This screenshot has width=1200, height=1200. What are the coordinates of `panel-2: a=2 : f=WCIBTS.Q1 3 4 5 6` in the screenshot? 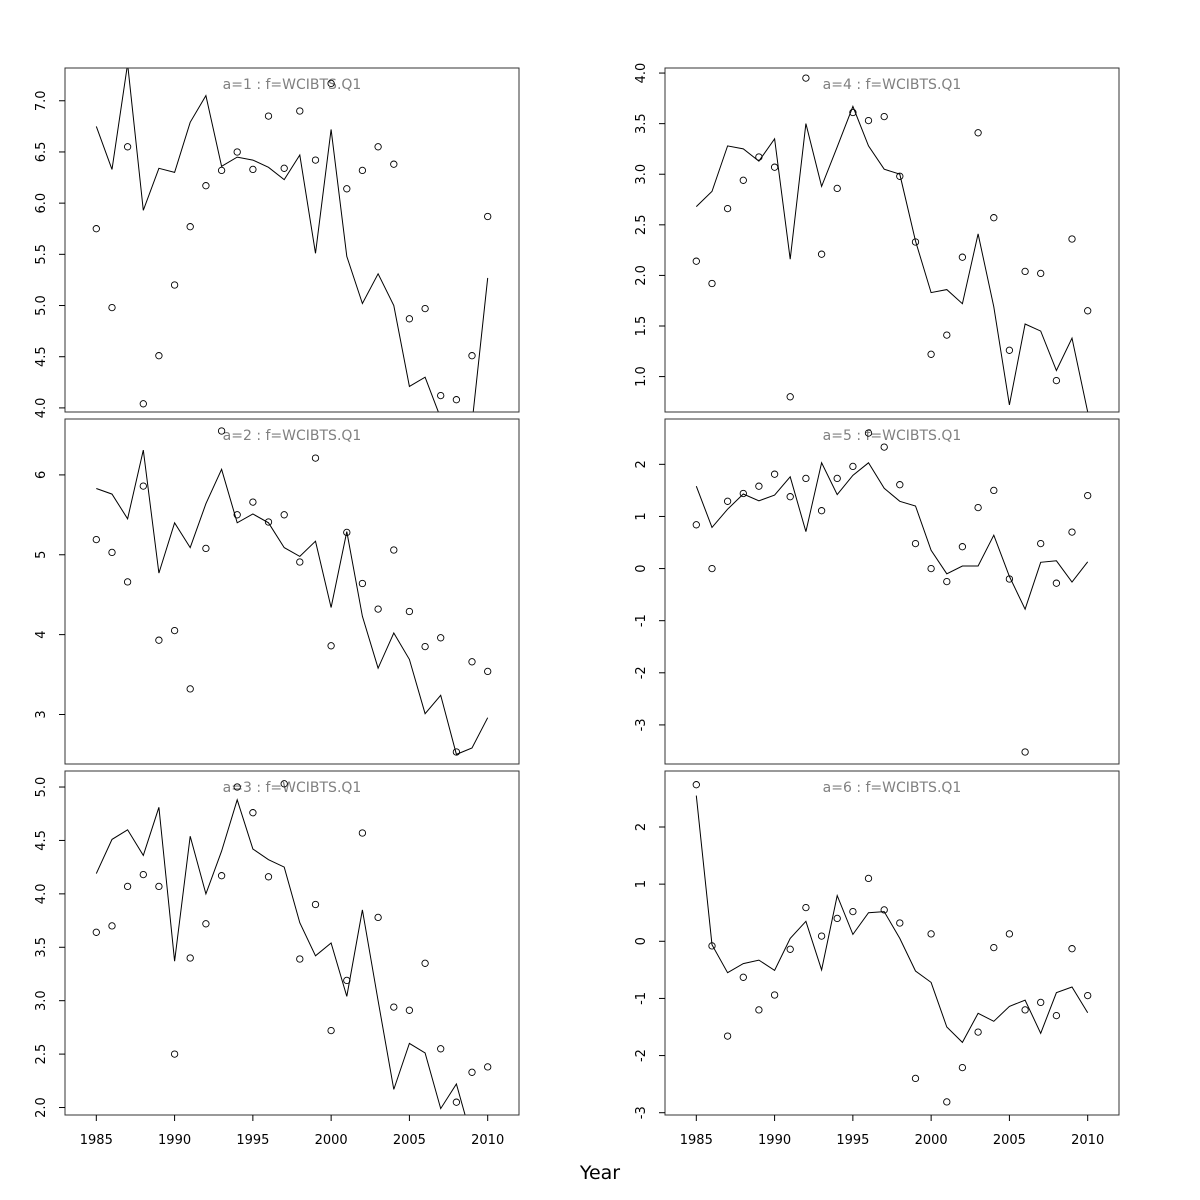 It's located at (277, 591).